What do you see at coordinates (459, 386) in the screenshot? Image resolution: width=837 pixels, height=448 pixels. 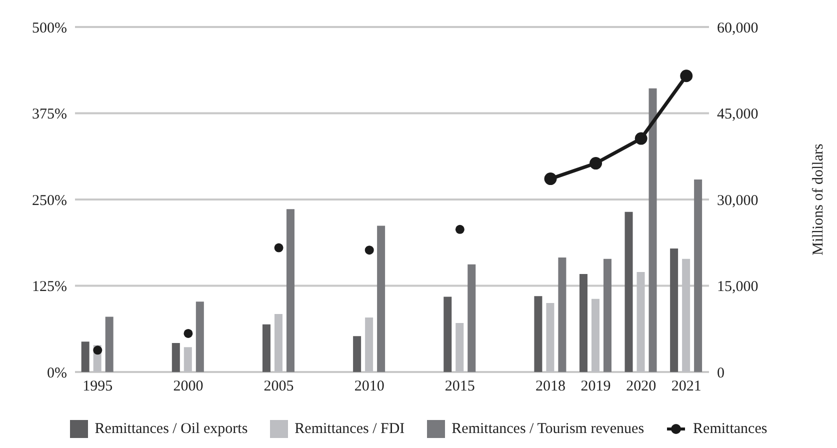 I see `x-tick-label: 2015` at bounding box center [459, 386].